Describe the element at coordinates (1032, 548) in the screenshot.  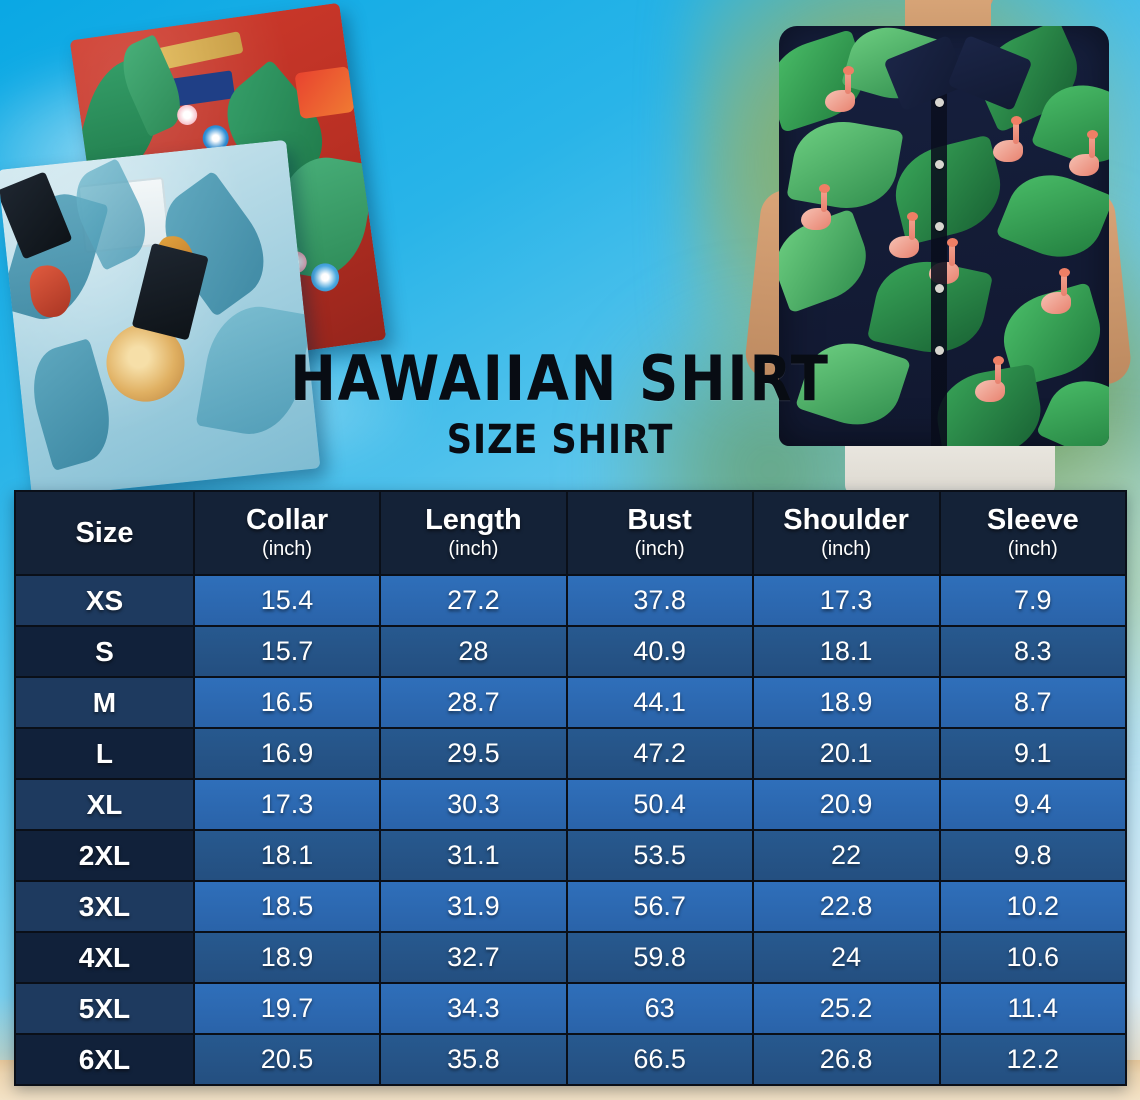
I see `column-header-sleeve-unit: (inch)` at that location.